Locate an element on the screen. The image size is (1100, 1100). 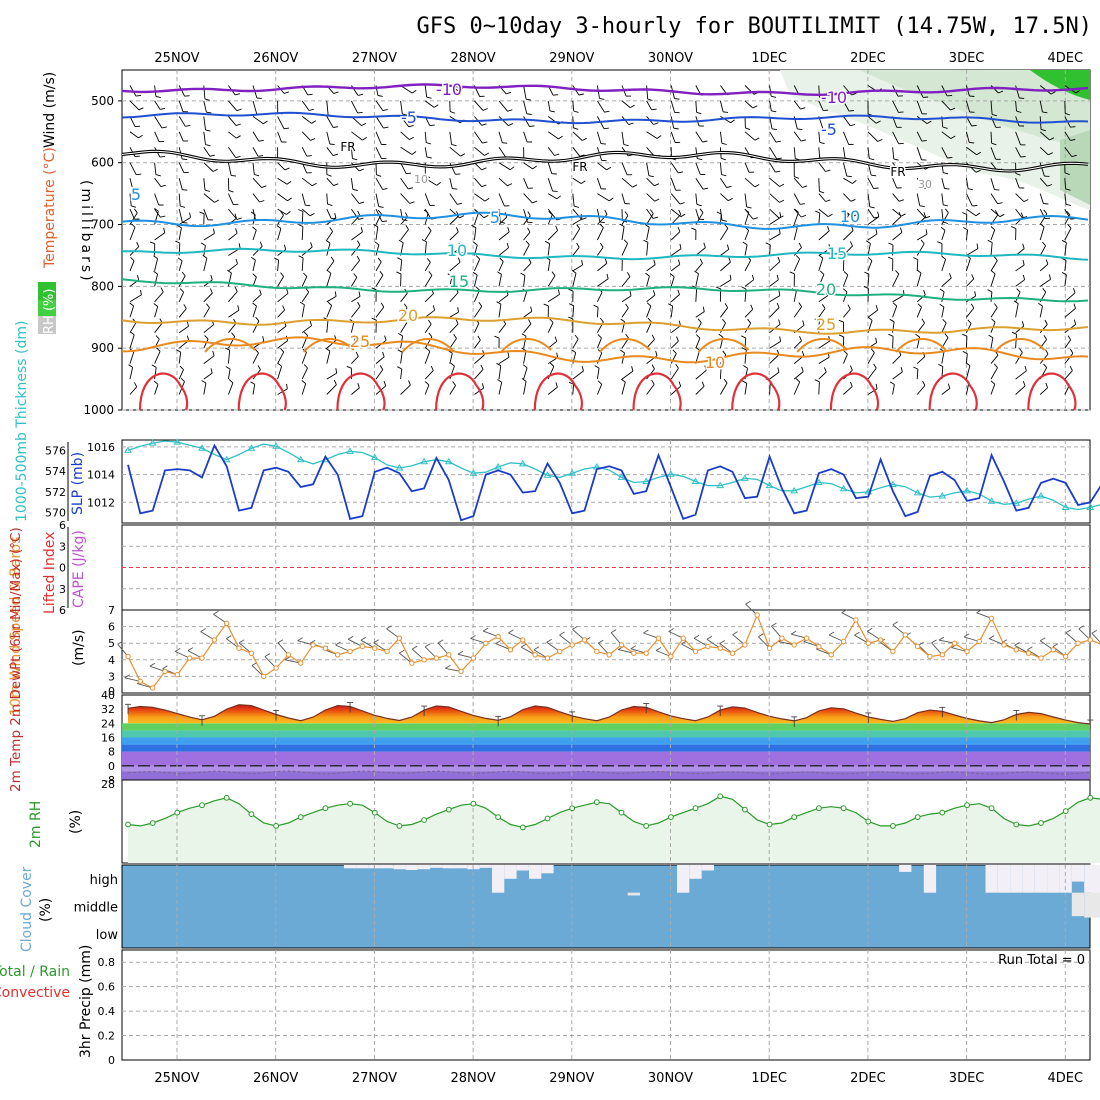
slp-frame is located at coordinates (606, 481).